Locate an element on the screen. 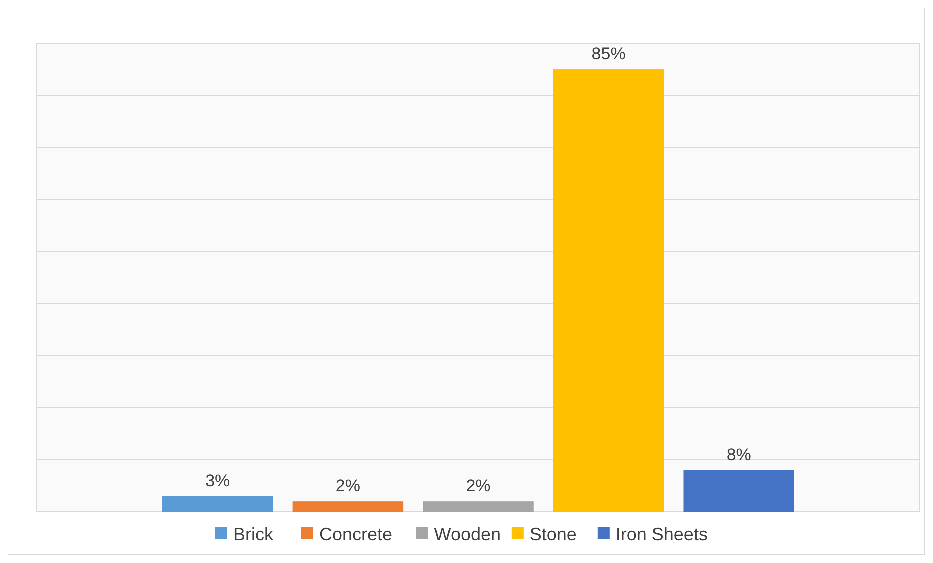 The height and width of the screenshot is (563, 933). legend-label: Concrete is located at coordinates (356, 534).